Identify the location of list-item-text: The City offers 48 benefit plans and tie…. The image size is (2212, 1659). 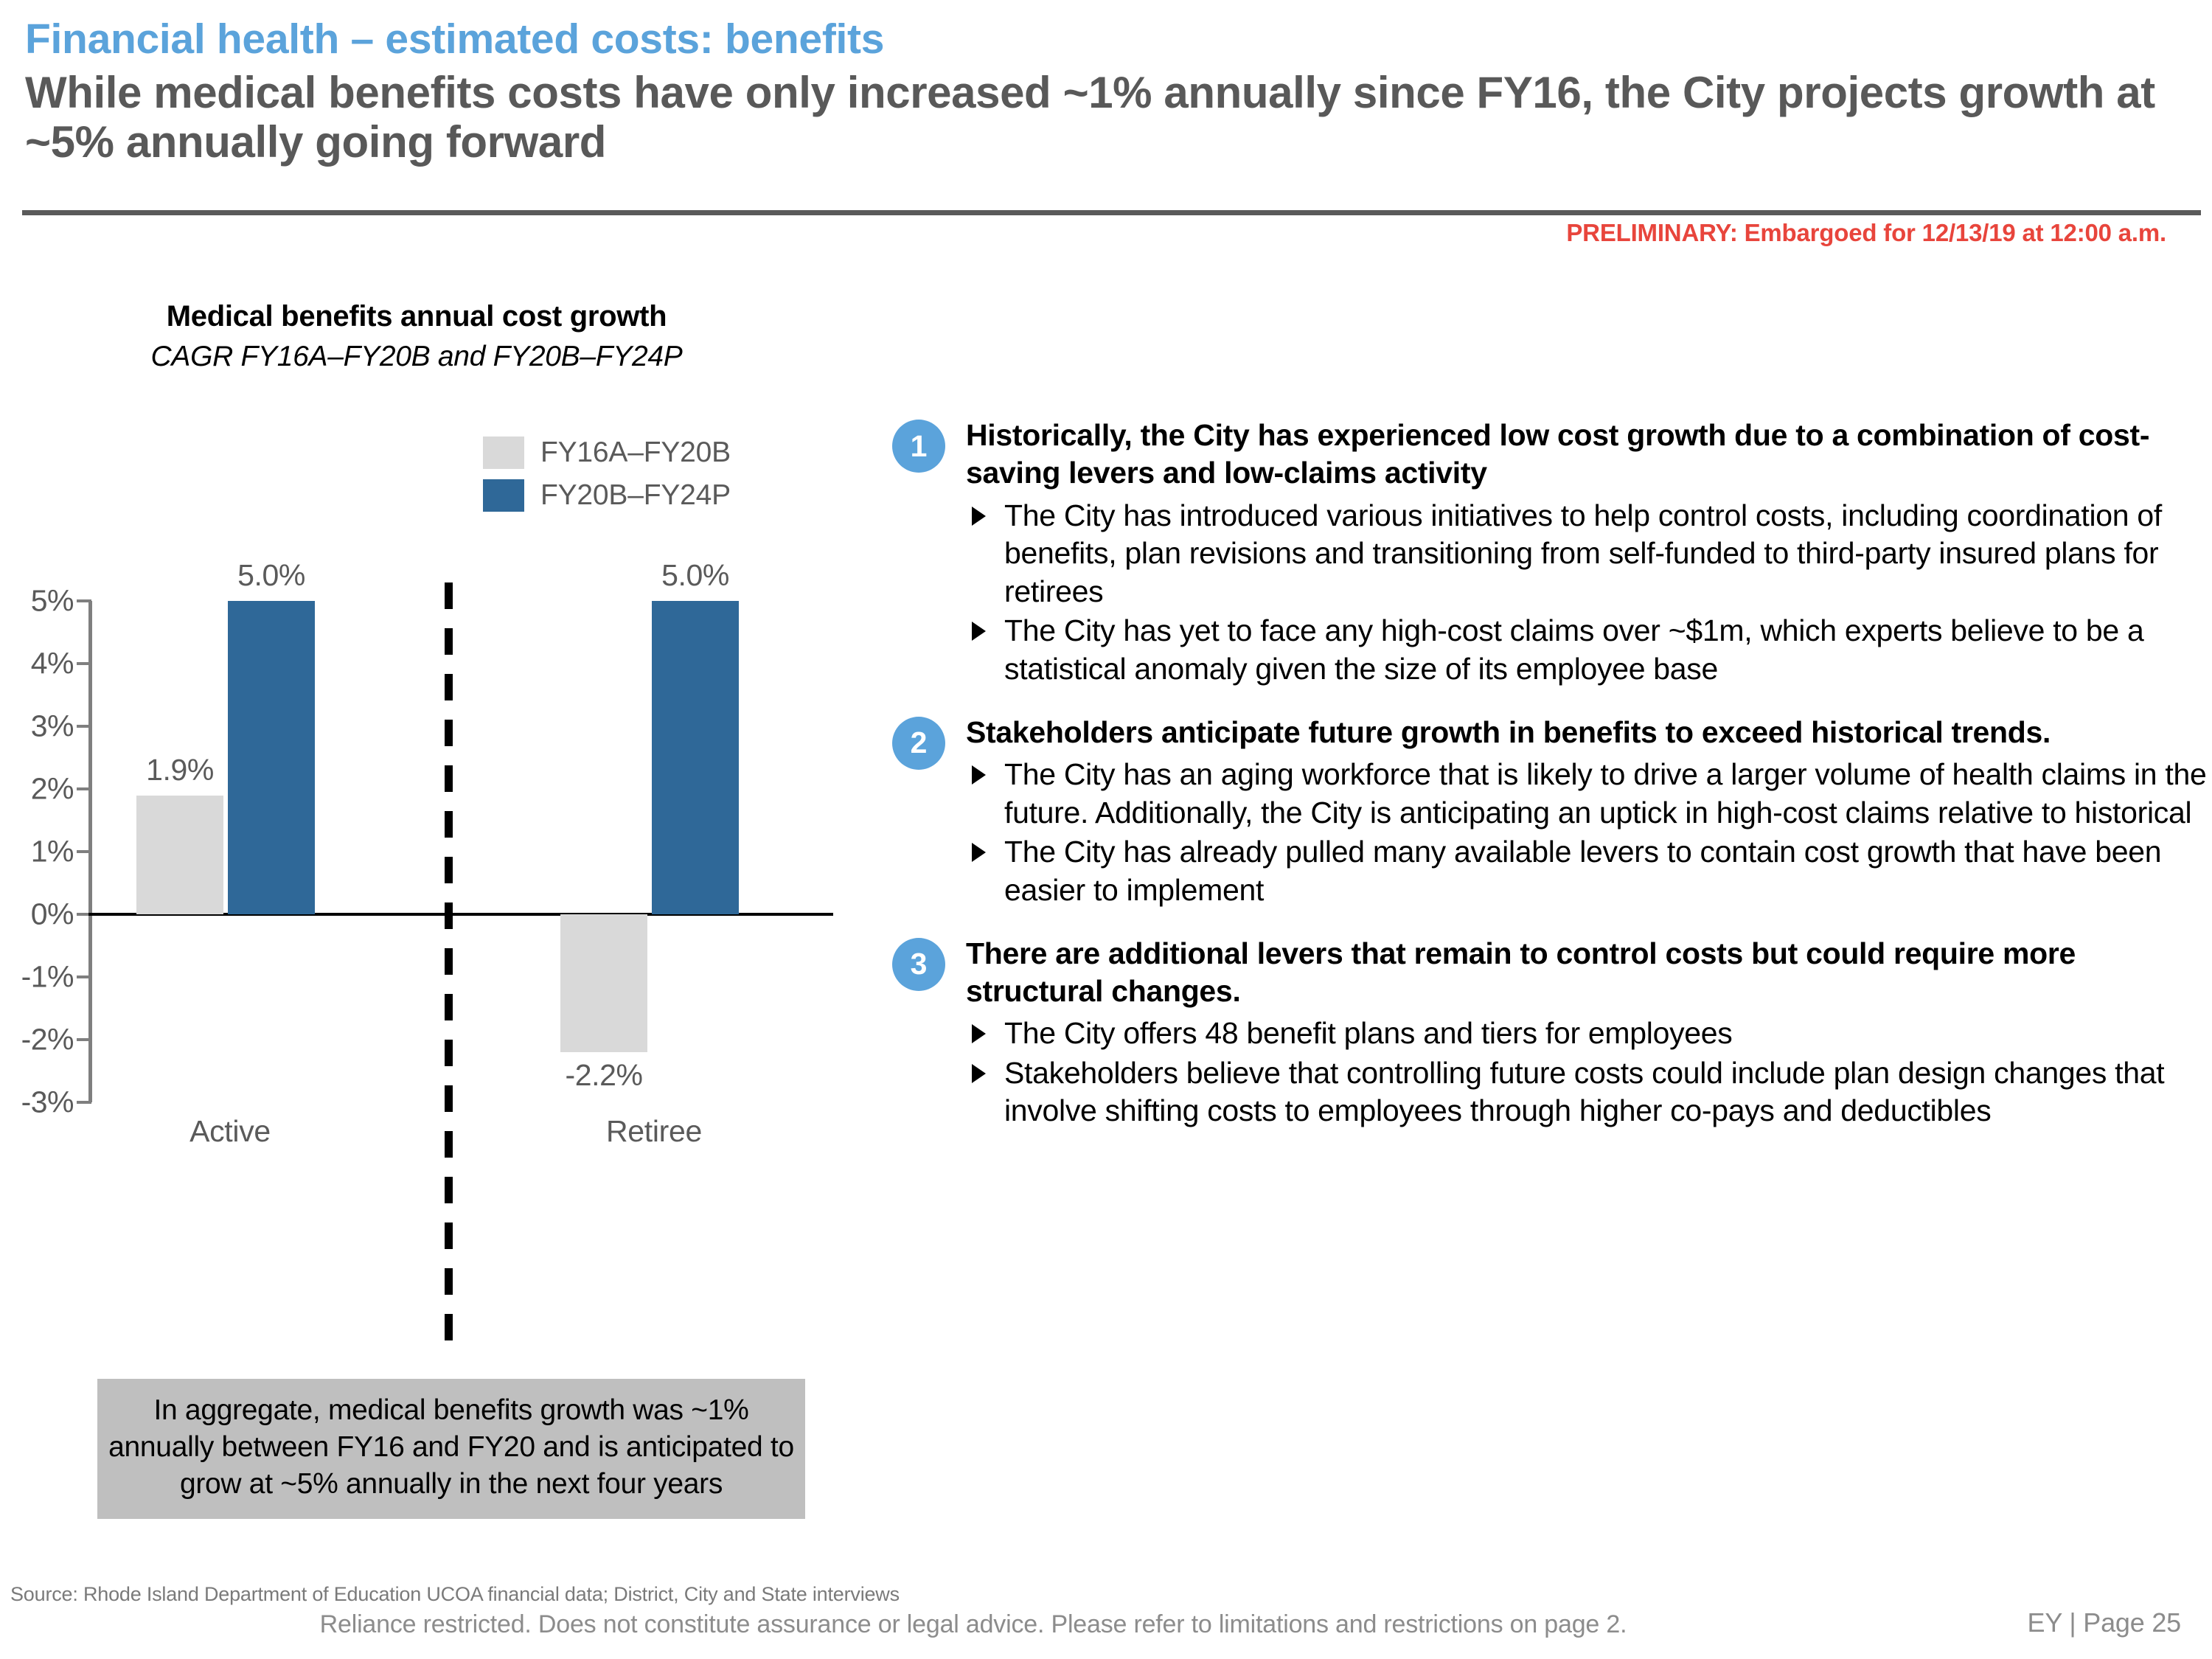
(1368, 1033).